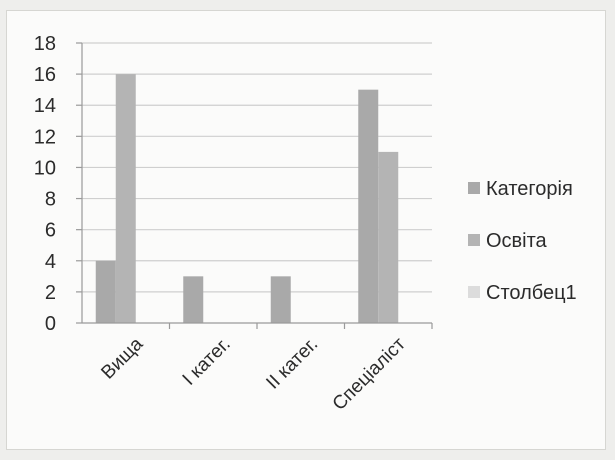  I want to click on y-tick-label: 2, so click(50, 293).